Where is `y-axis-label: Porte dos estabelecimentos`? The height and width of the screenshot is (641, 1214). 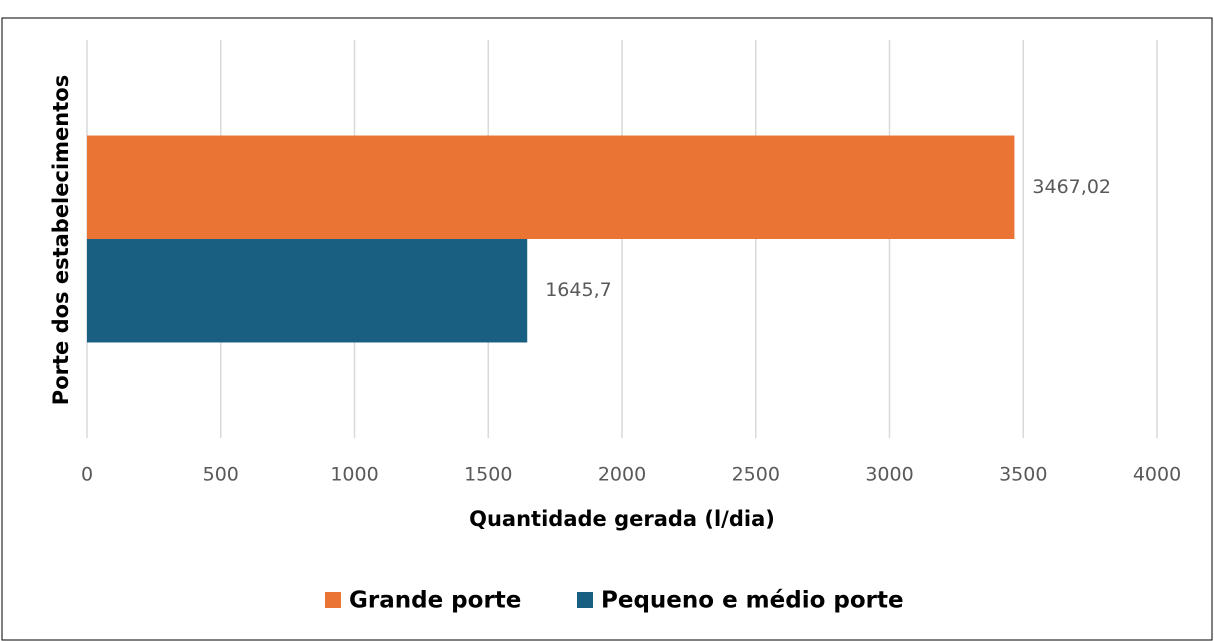
y-axis-label: Porte dos estabelecimentos is located at coordinates (61, 240).